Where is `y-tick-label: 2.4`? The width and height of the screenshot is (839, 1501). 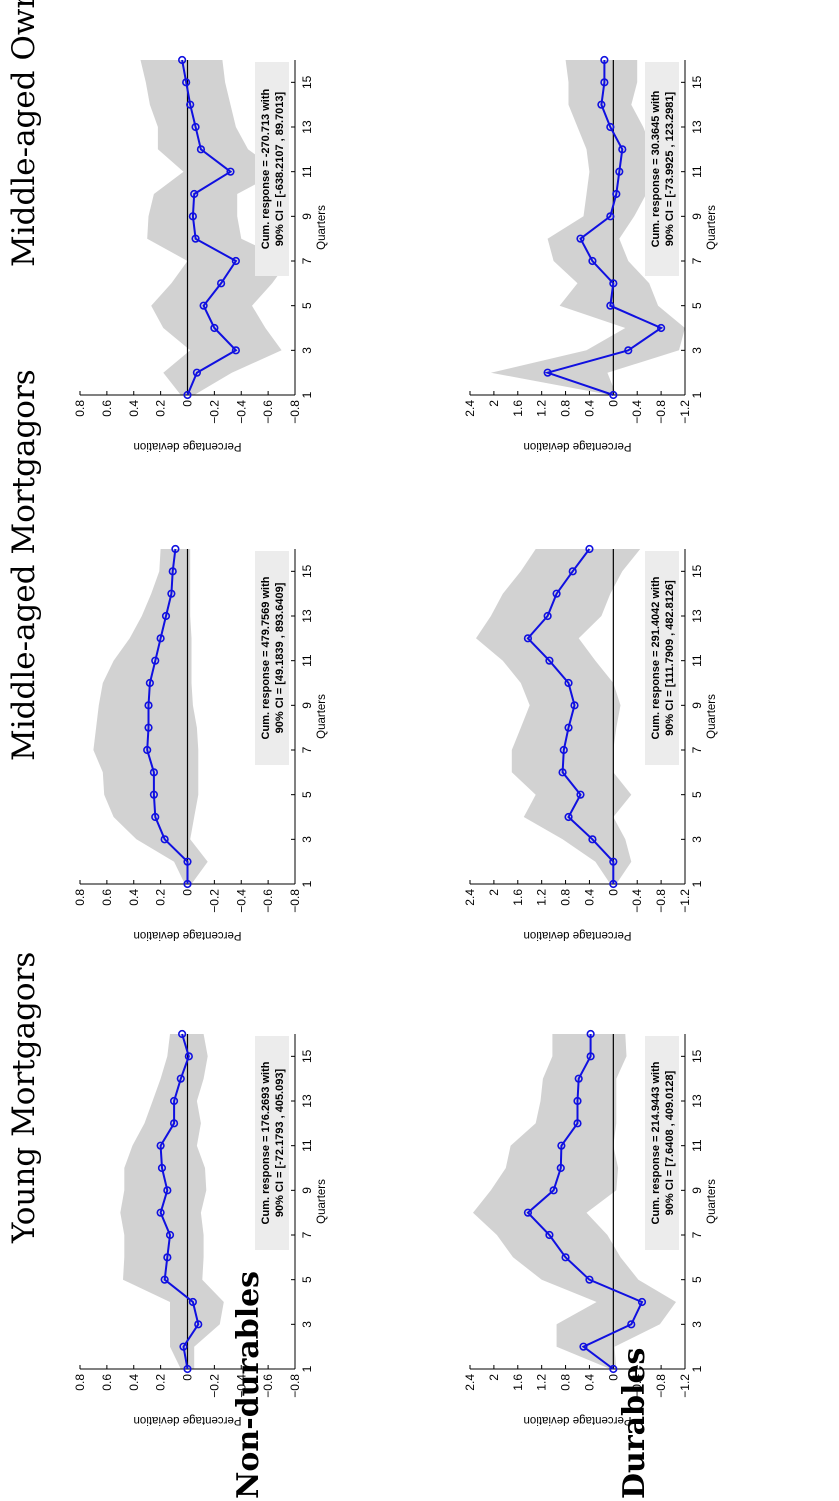 y-tick-label: 2.4 is located at coordinates (470, 408).